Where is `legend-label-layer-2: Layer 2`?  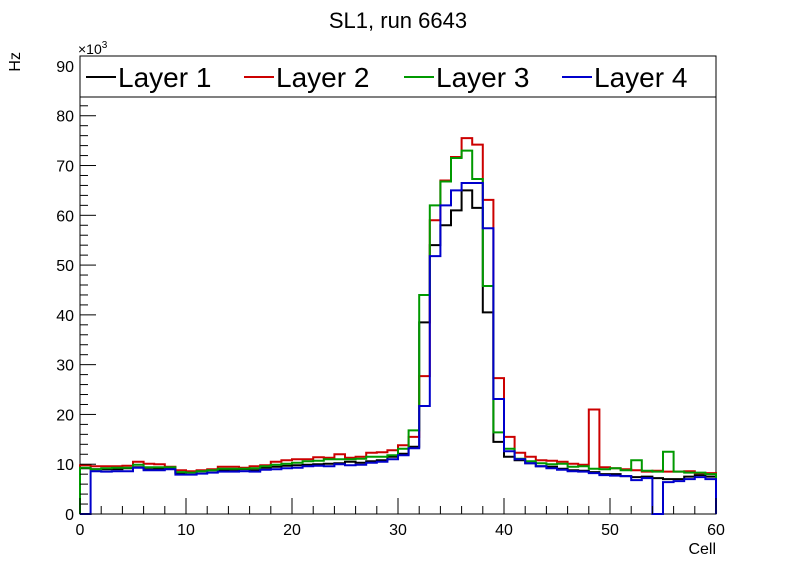 legend-label-layer-2: Layer 2 is located at coordinates (322, 77).